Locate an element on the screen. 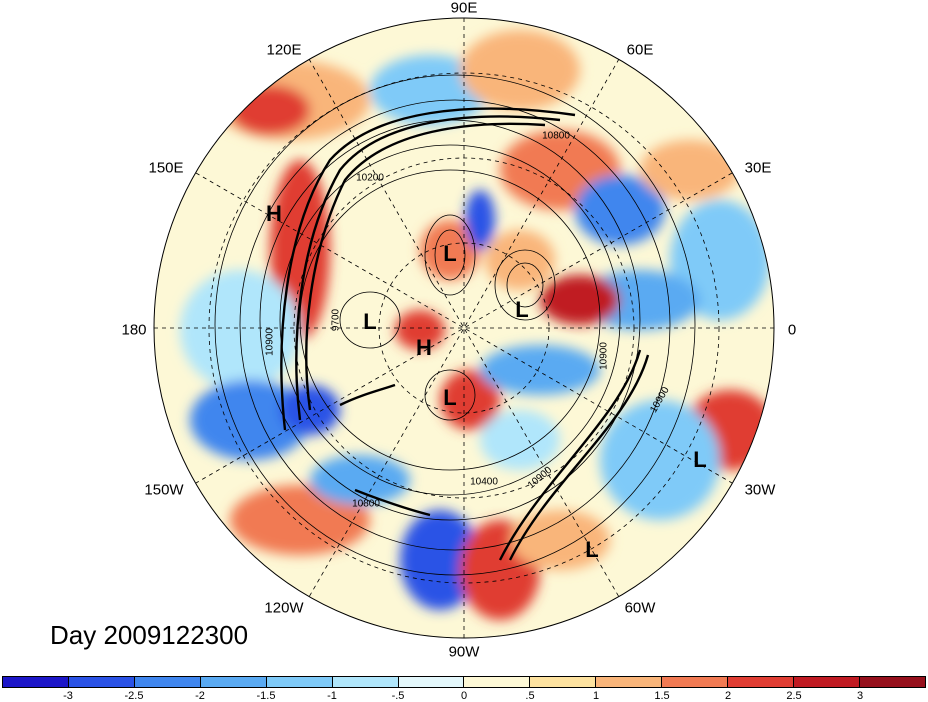  colorbar-tick-label: -1.5 is located at coordinates (266, 696).